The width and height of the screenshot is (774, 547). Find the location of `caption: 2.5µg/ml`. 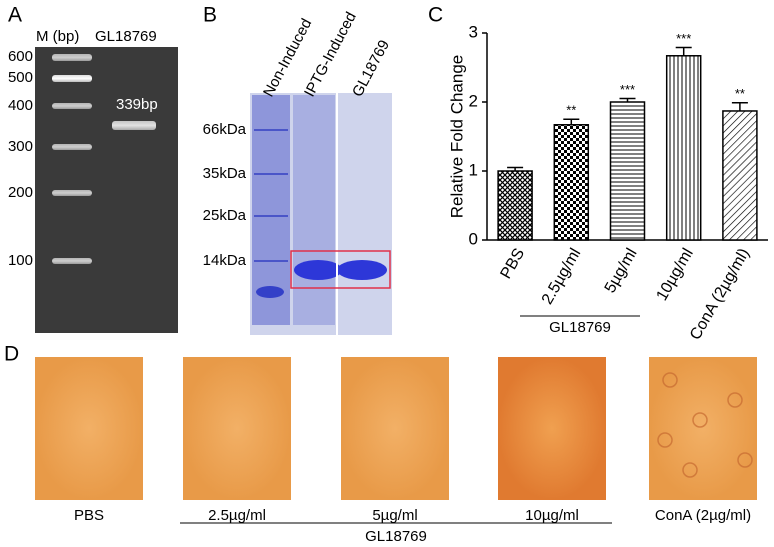

caption: 2.5µg/ml is located at coordinates (237, 515).